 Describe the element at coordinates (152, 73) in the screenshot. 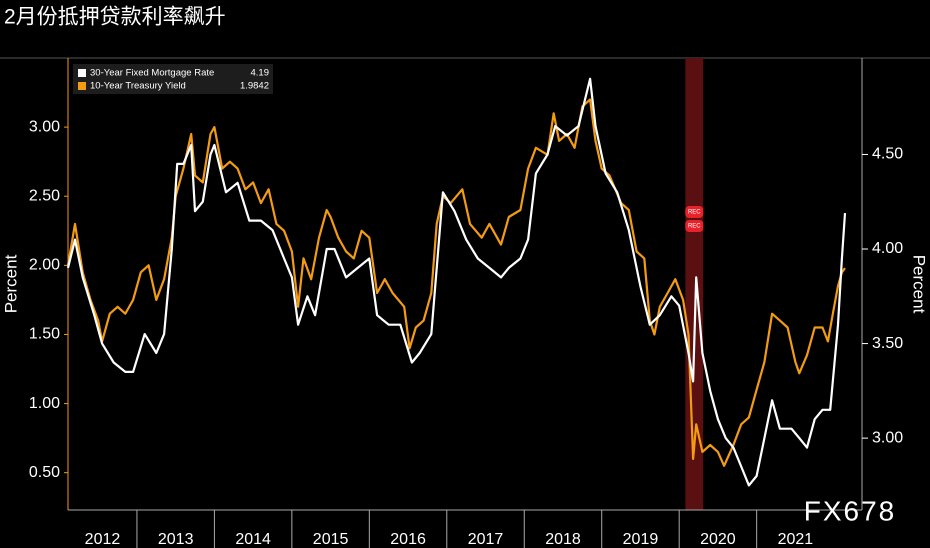

I see `legend-label: 30-Year Fixed Mortgage Rate` at that location.